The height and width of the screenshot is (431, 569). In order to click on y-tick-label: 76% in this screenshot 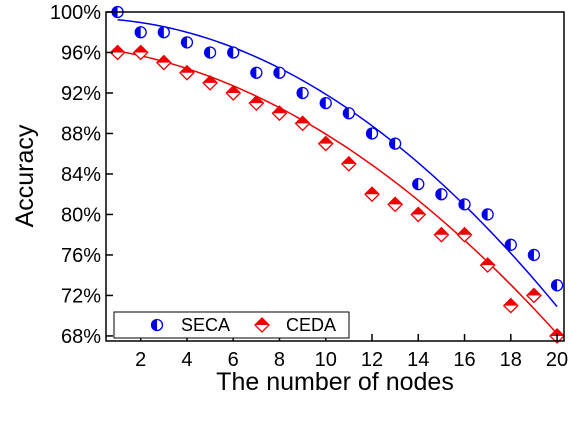, I will do `click(81, 256)`.